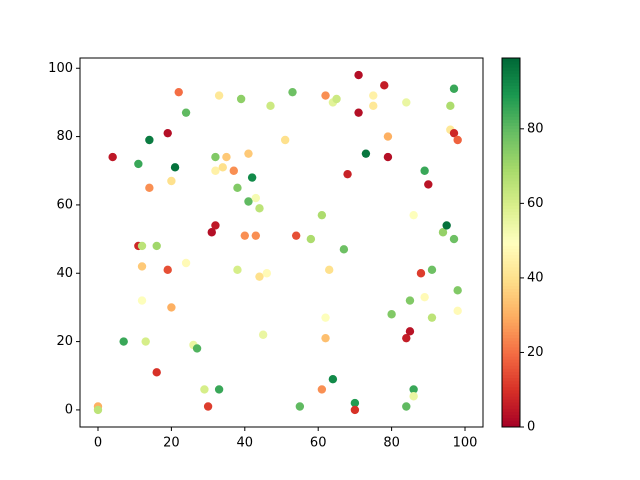 This screenshot has width=640, height=480. Describe the element at coordinates (64, 273) in the screenshot. I see `y-tick-label: 40` at that location.